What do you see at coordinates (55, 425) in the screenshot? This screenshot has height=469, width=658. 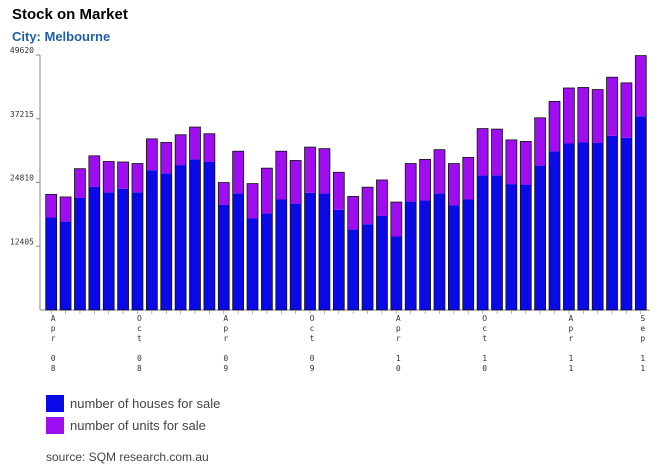 I see `legend-swatch-units` at bounding box center [55, 425].